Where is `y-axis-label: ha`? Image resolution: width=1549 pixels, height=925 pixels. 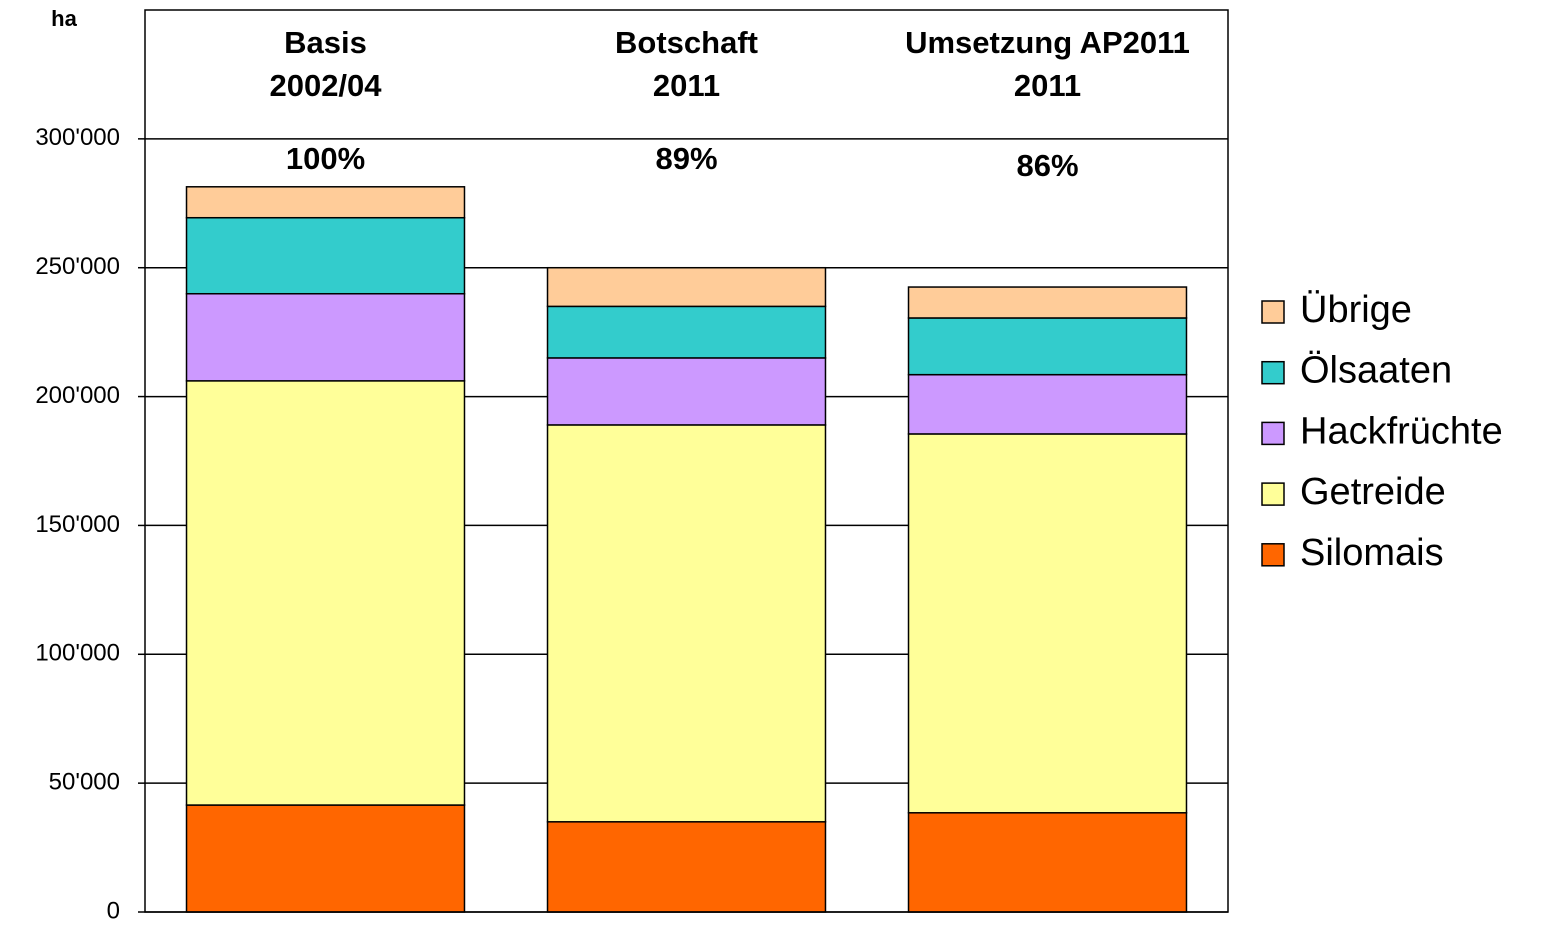
y-axis-label: ha is located at coordinates (64, 18).